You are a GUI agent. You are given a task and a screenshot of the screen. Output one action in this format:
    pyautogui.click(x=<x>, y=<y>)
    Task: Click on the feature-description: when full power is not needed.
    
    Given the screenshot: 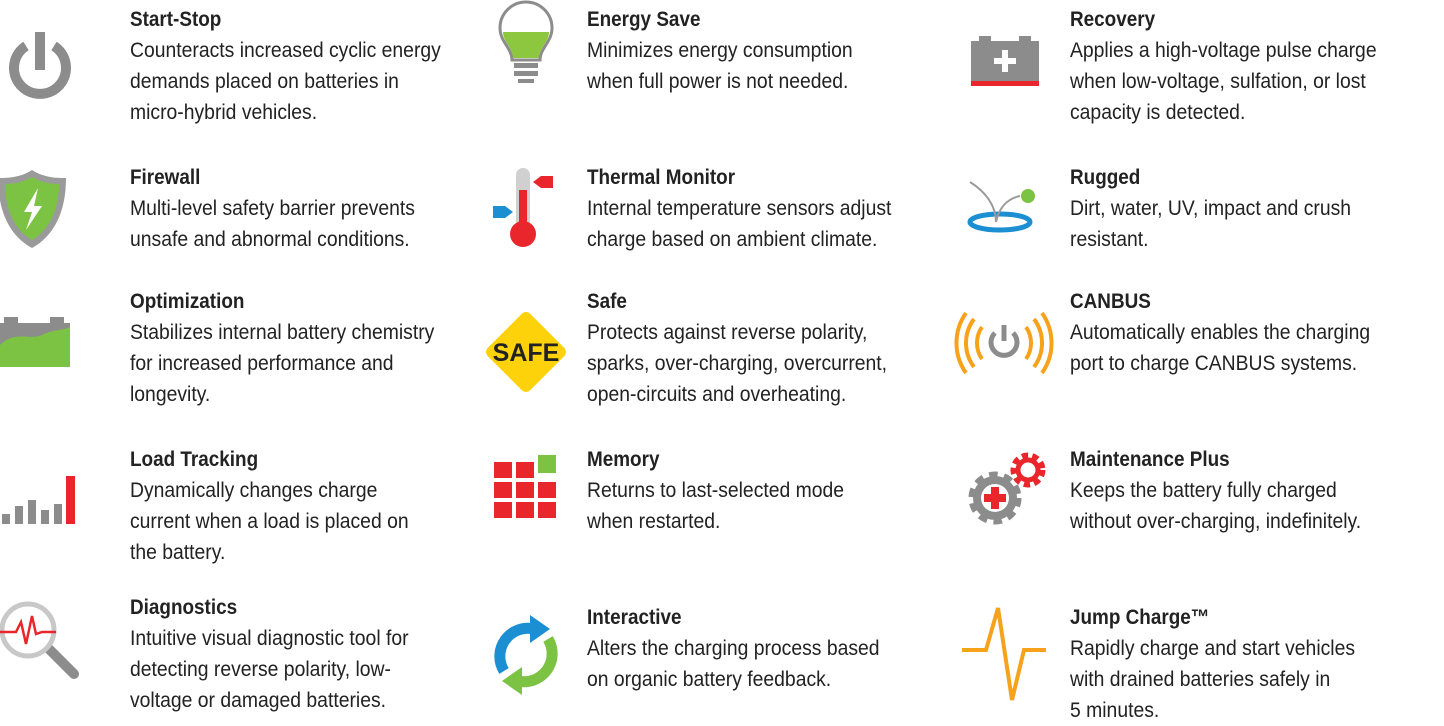 What is the action you would take?
    pyautogui.click(x=718, y=81)
    